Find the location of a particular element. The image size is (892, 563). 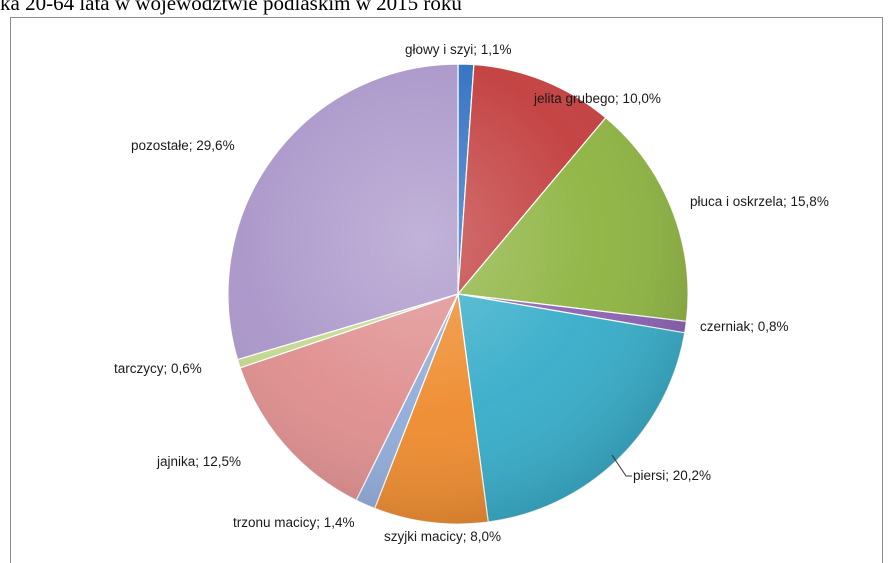

leader-lines is located at coordinates (621, 465).